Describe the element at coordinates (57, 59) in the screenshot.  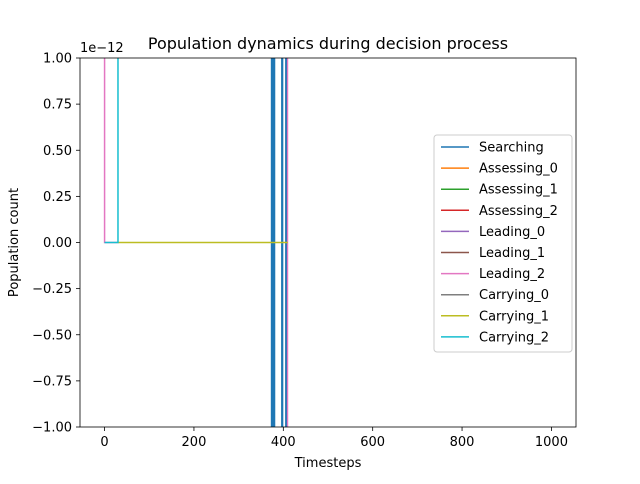
I see `y-tick-label: 1.00` at that location.